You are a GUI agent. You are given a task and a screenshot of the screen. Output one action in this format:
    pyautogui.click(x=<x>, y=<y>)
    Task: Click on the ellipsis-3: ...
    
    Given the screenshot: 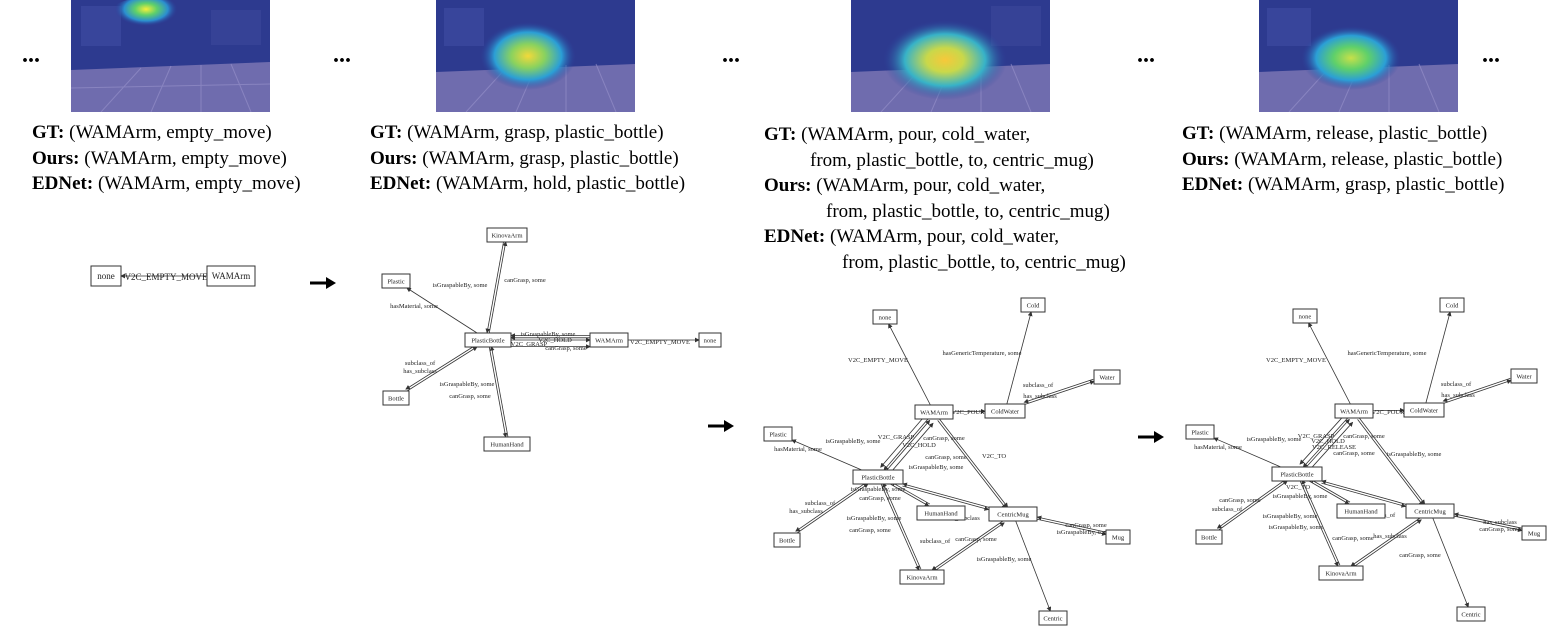 What is the action you would take?
    pyautogui.click(x=731, y=55)
    